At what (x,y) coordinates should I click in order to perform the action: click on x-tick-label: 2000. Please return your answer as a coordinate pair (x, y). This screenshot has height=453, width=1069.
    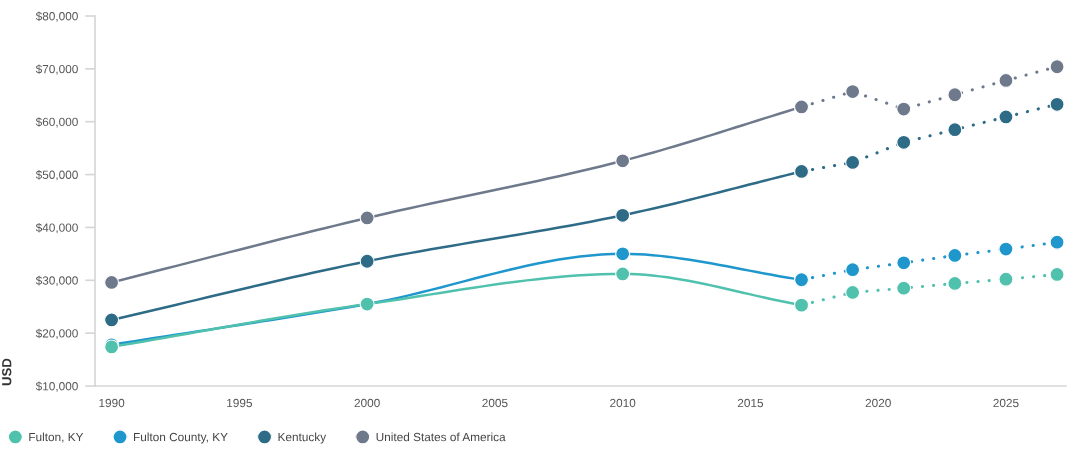
    Looking at the image, I should click on (367, 403).